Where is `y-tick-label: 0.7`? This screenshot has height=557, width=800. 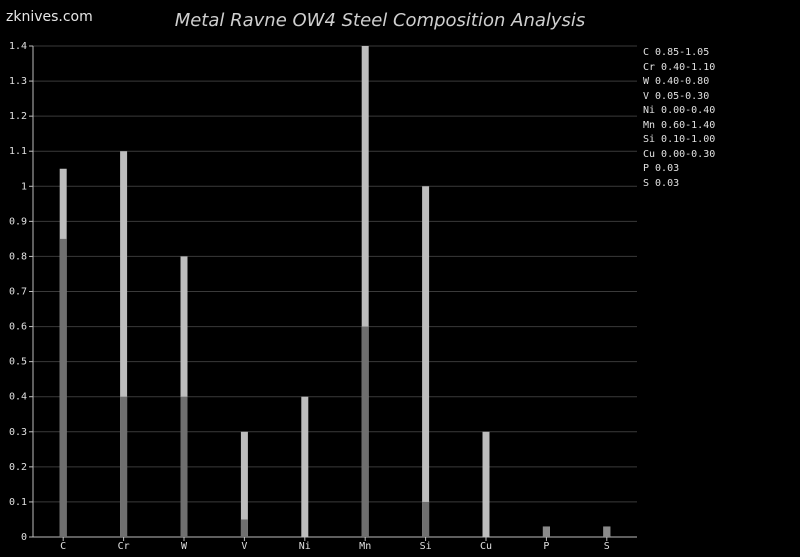
y-tick-label: 0.7 is located at coordinates (18, 292).